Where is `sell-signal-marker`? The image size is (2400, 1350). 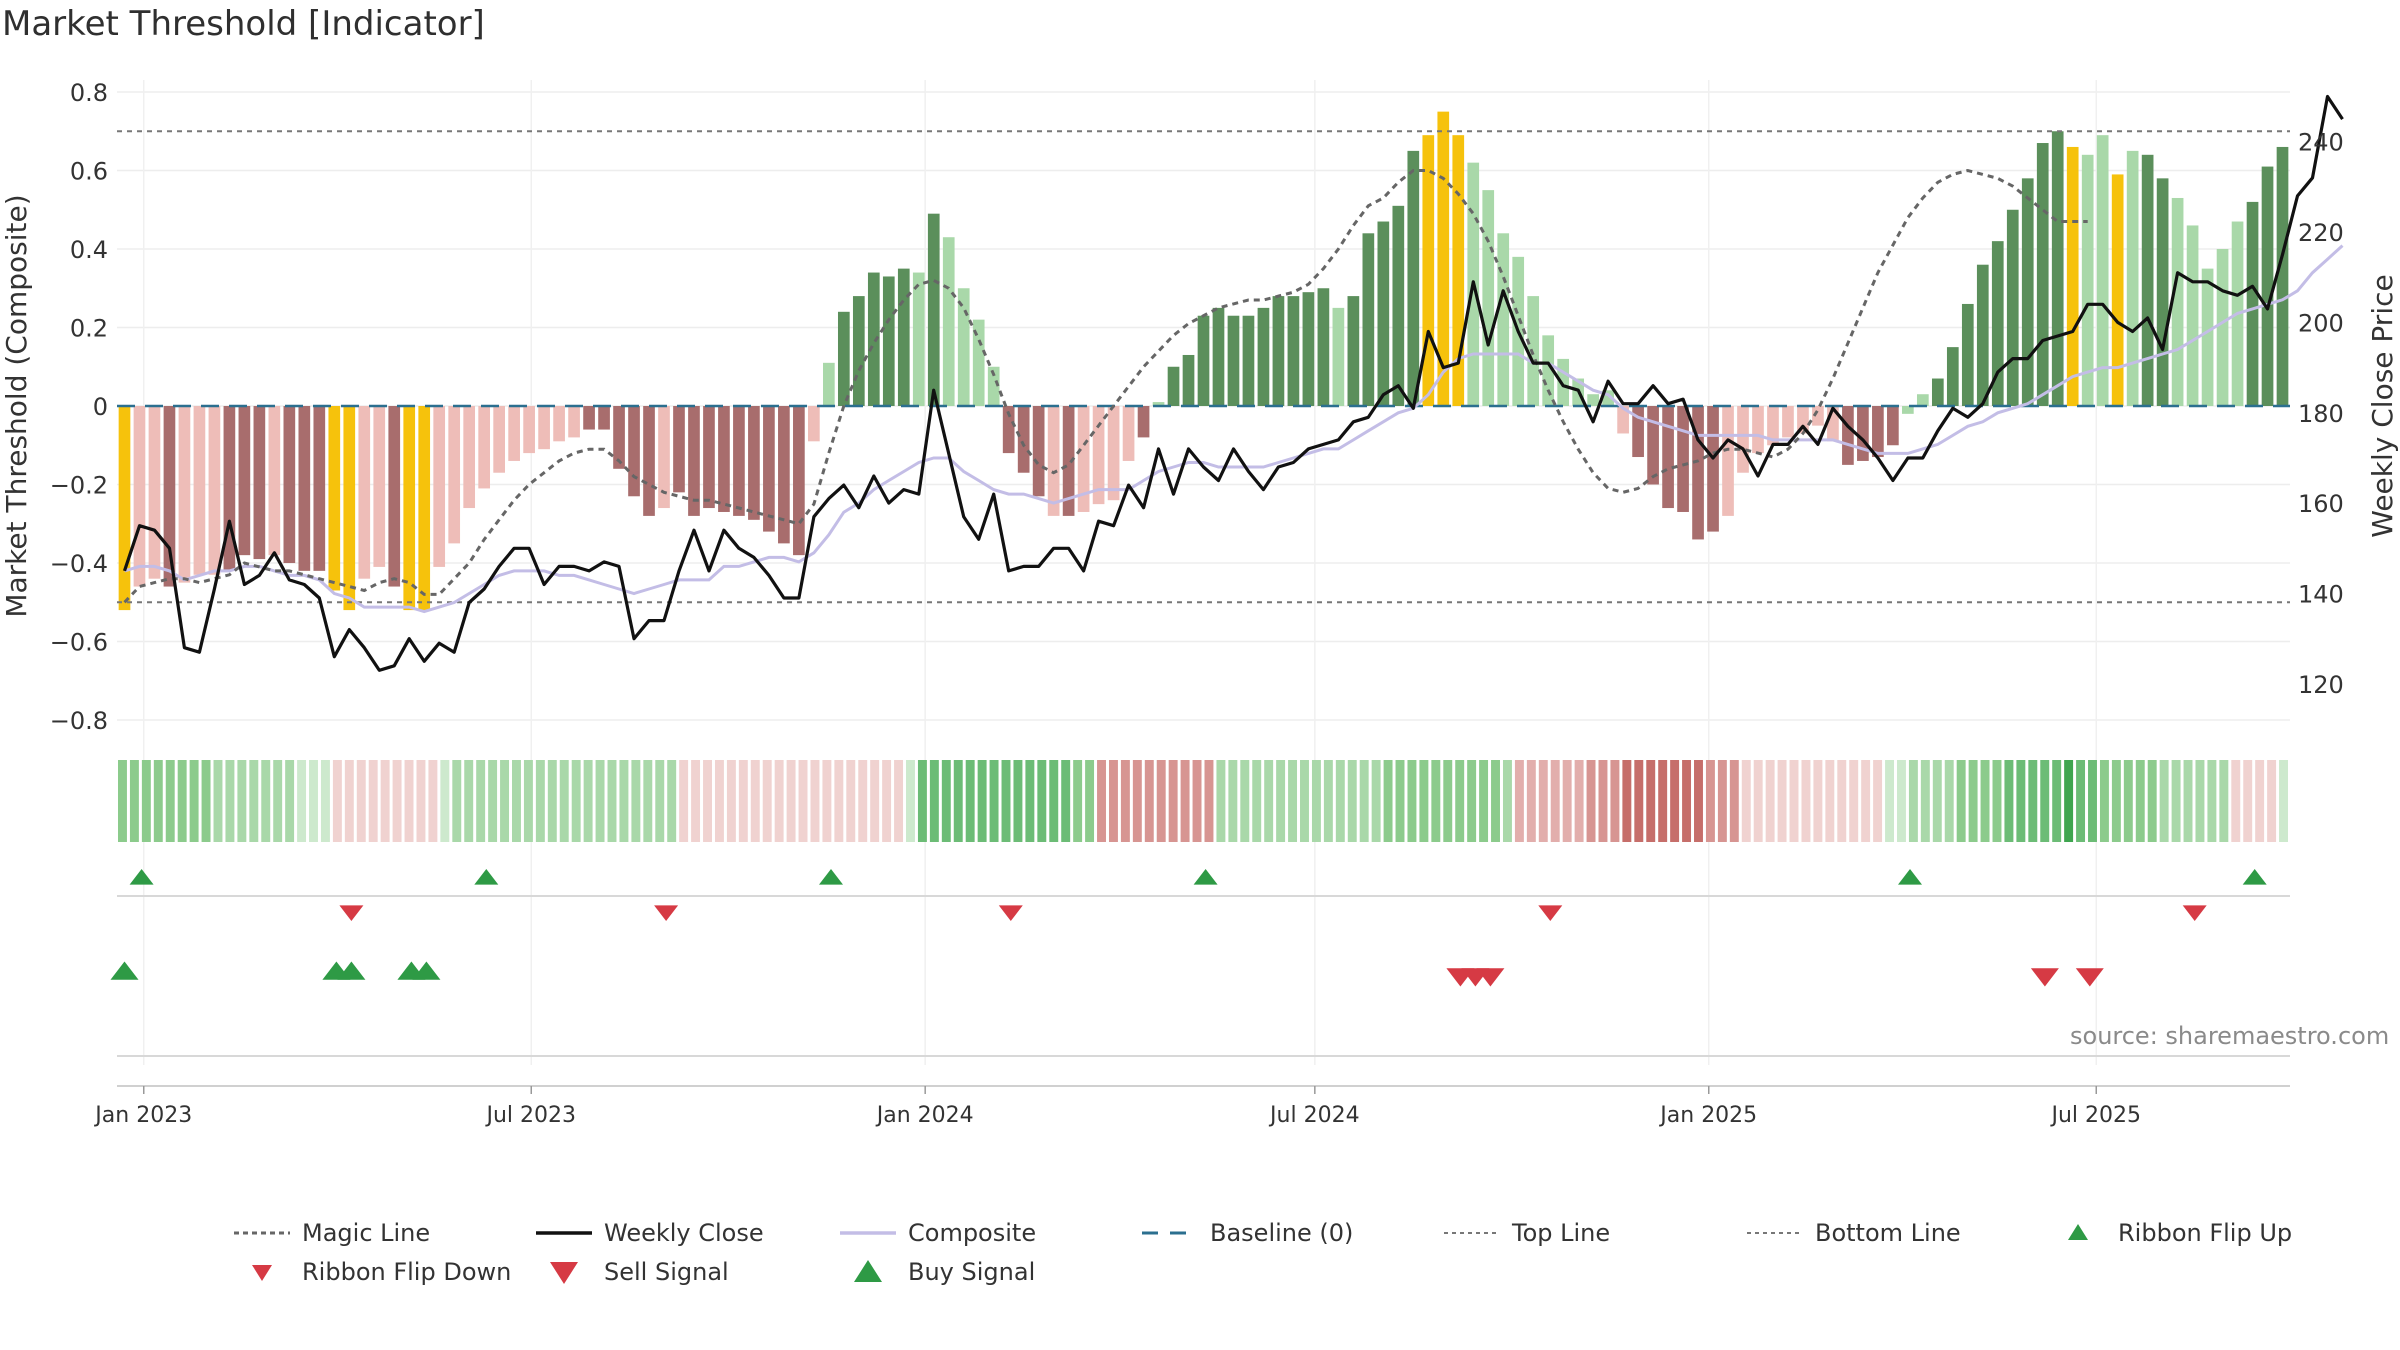
sell-signal-marker is located at coordinates (1490, 977).